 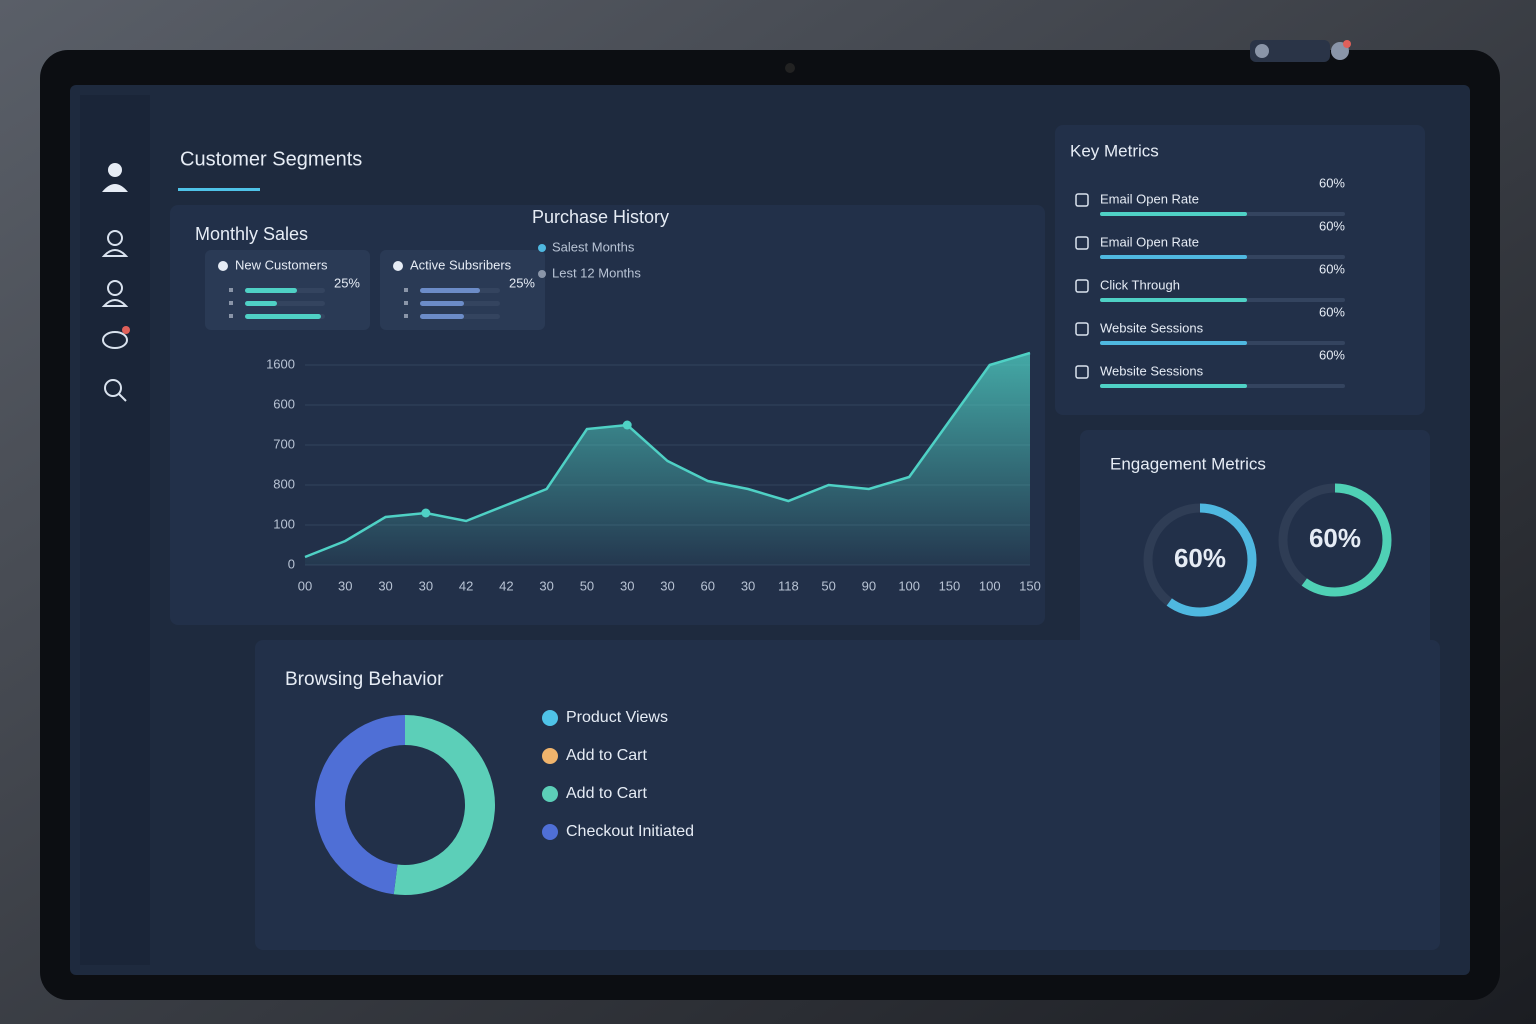 I want to click on icon-account, so click(x=115, y=288).